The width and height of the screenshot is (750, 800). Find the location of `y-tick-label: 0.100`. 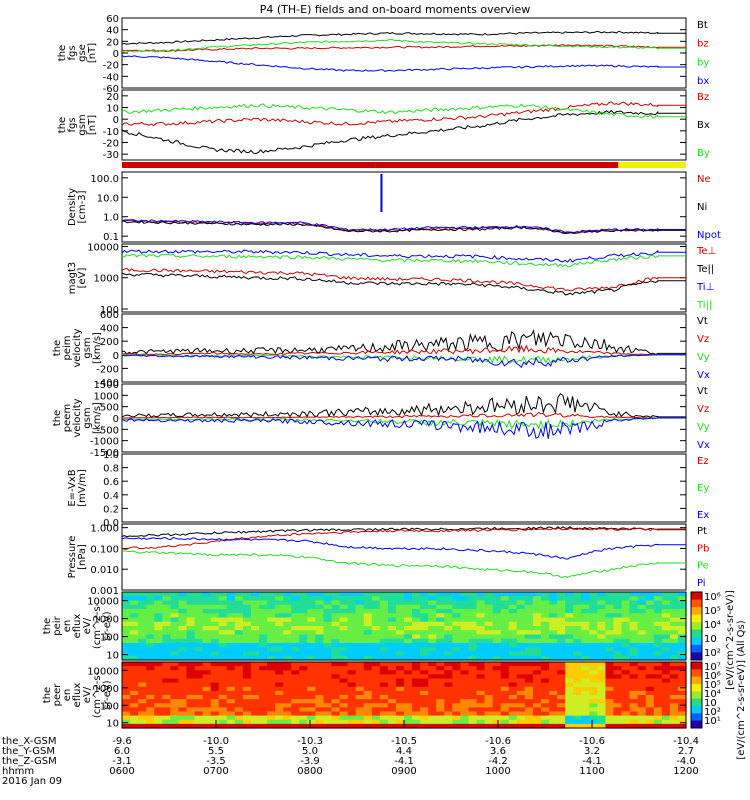

y-tick-label: 0.100 is located at coordinates (104, 549).